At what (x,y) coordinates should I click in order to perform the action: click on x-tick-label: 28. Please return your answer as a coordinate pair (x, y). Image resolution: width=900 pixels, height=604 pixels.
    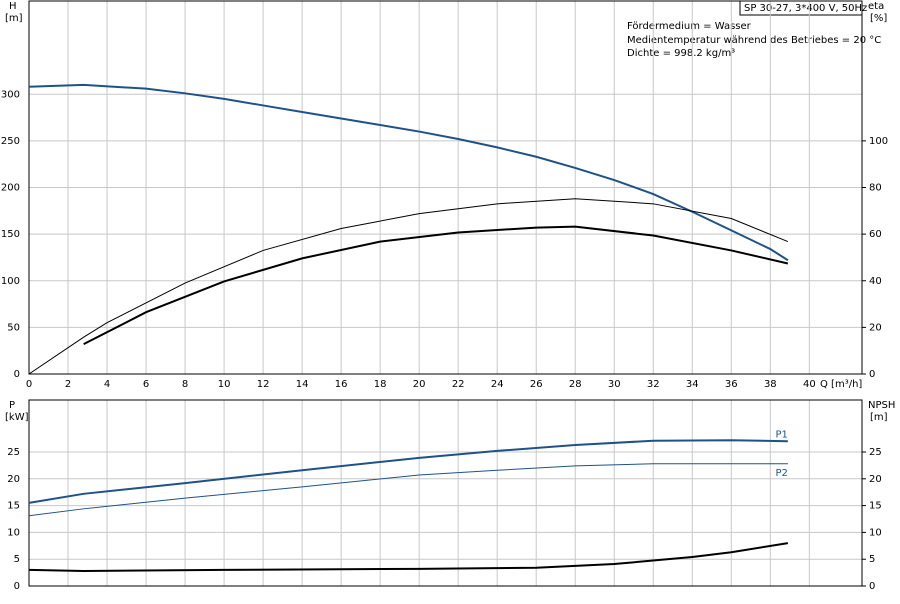
    Looking at the image, I should click on (575, 384).